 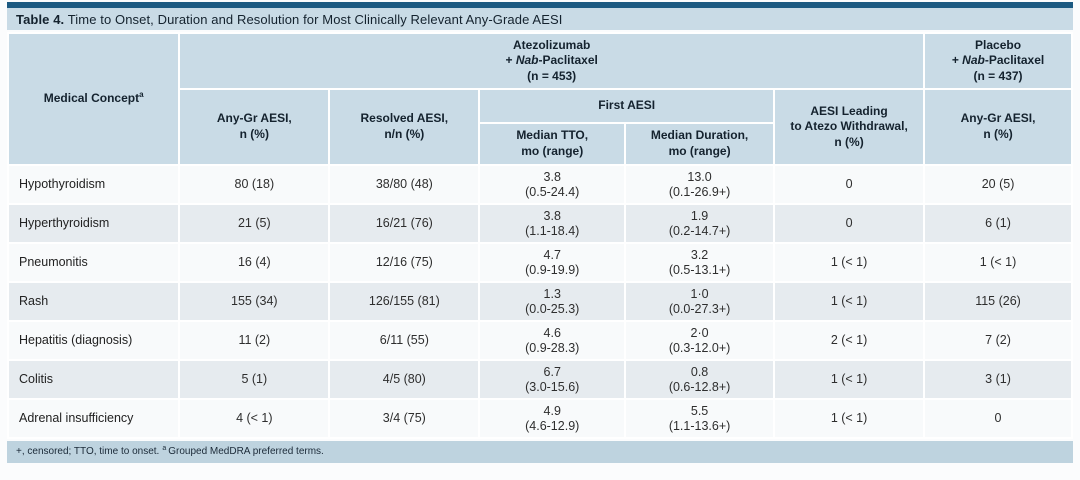 What do you see at coordinates (404, 340) in the screenshot?
I see `cell-resolved-aesi: 6/11 (55)` at bounding box center [404, 340].